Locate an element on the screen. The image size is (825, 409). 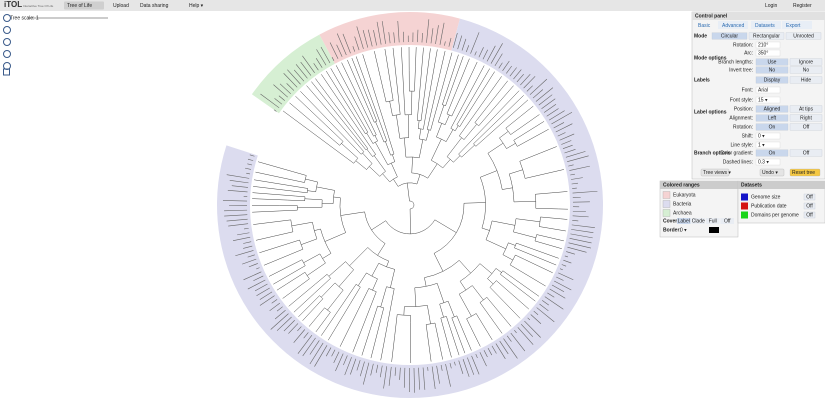
option-label: Rectangular is located at coordinates (766, 36).